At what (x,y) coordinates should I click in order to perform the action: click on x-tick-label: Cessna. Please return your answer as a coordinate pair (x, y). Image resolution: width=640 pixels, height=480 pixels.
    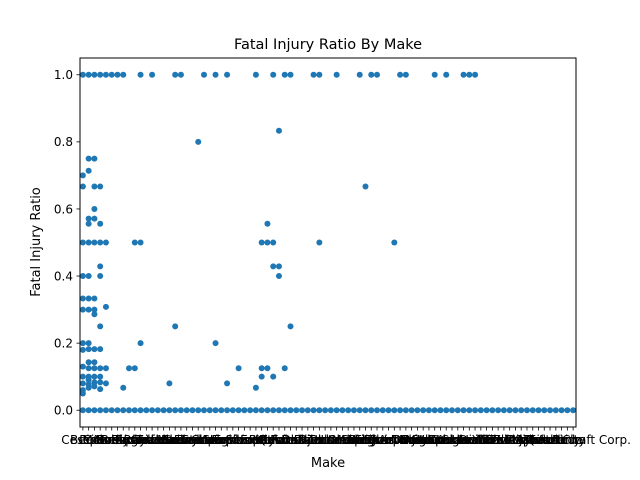
    Looking at the image, I should click on (82, 440).